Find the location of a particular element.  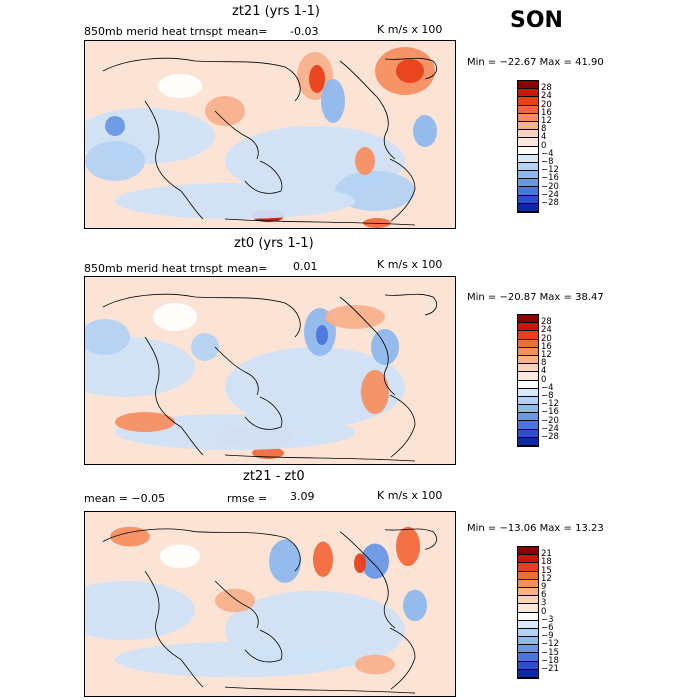

season-label: SON is located at coordinates (536, 20).